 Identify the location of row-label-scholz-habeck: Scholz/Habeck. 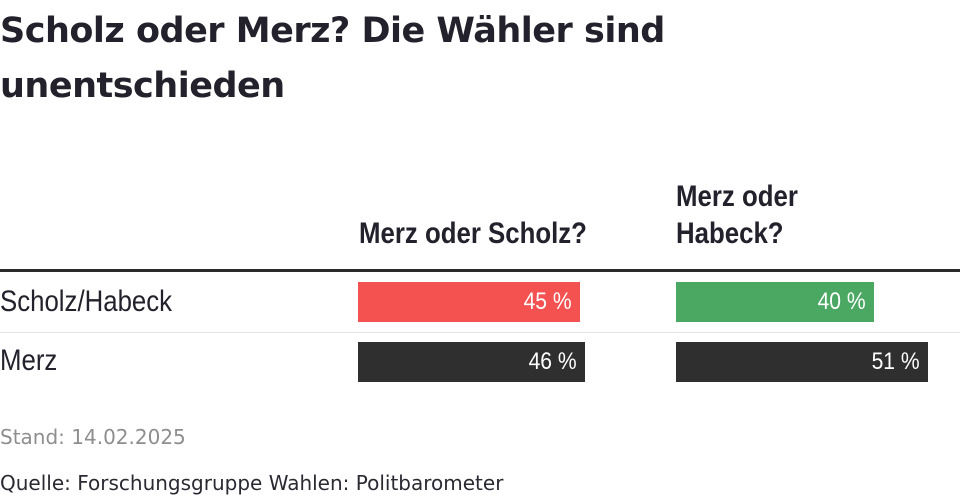
(86, 301).